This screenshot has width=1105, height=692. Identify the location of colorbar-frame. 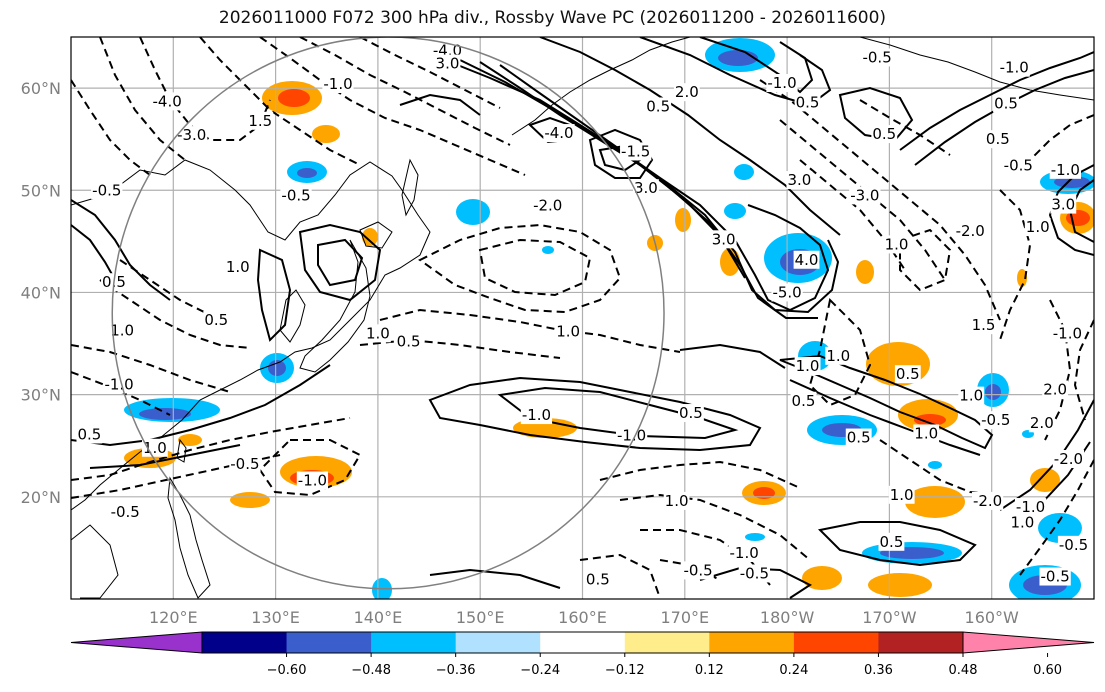
(582, 642).